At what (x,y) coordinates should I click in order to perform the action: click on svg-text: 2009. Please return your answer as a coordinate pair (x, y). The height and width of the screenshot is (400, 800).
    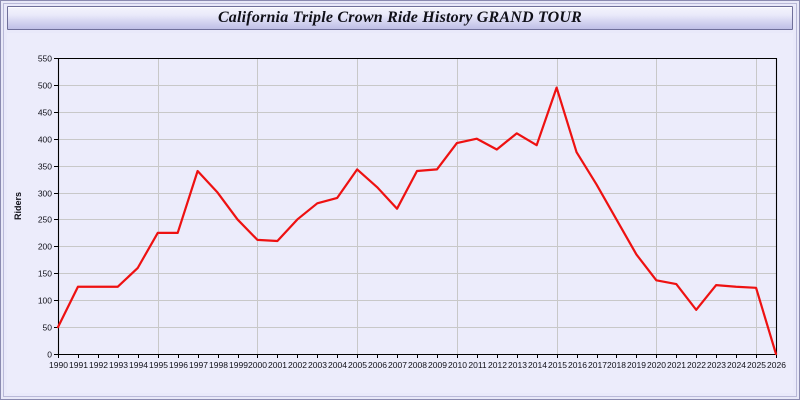
    Looking at the image, I should click on (437, 365).